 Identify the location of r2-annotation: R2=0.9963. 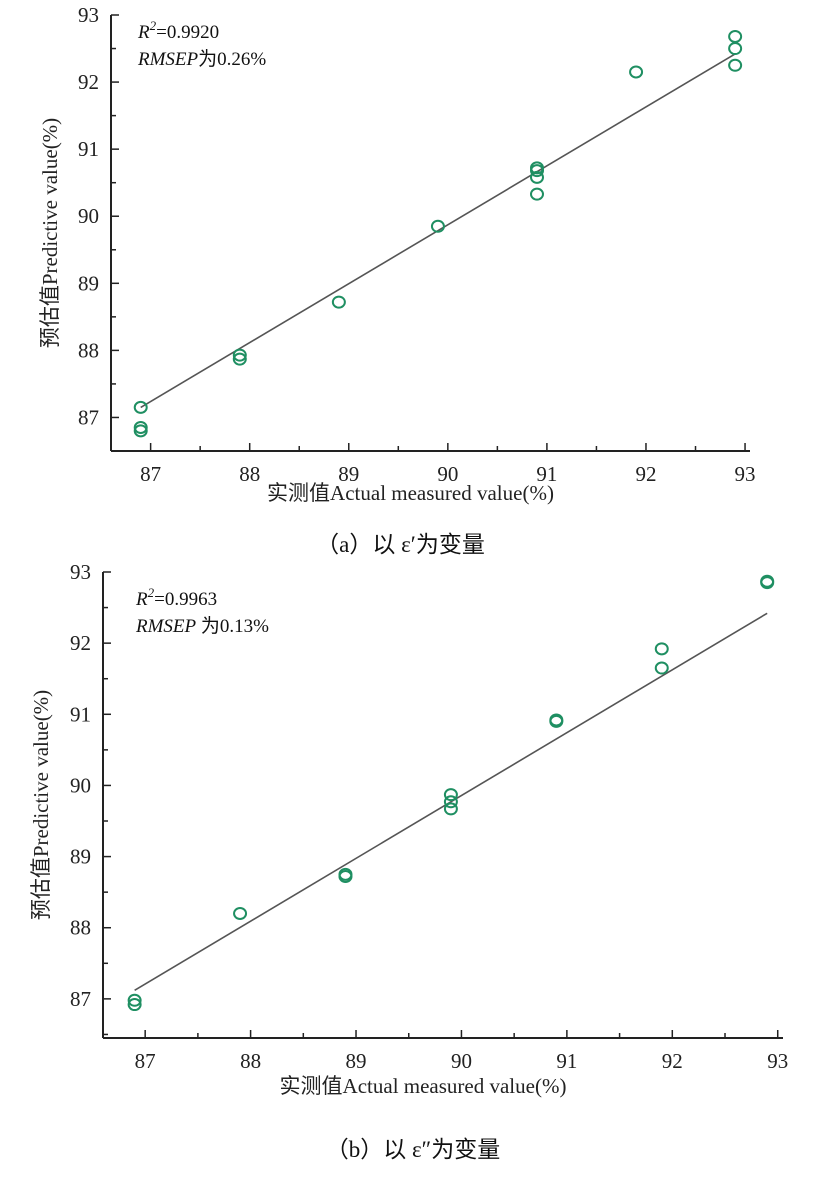
(176, 597).